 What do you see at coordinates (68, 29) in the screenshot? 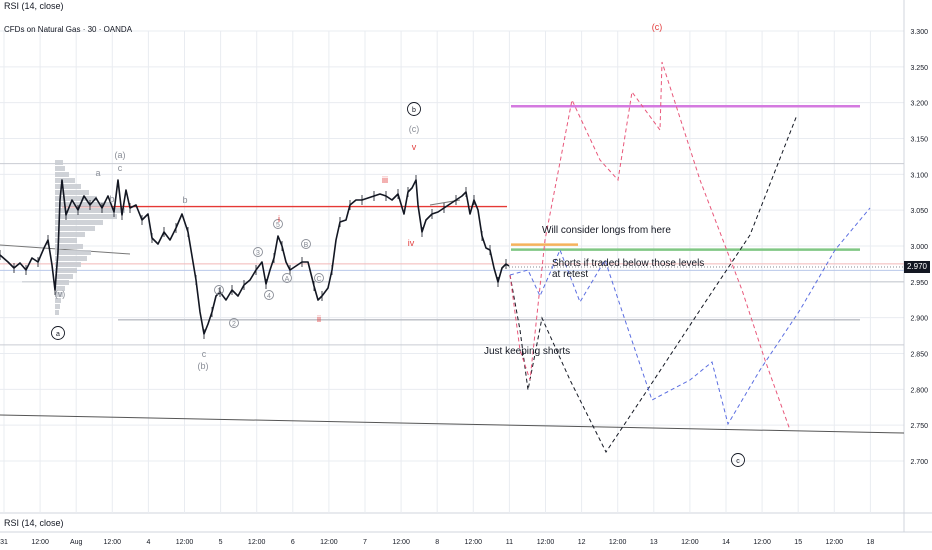
I see `symbol-title: CFDs on Natural Gas · 30 · OANDA` at bounding box center [68, 29].